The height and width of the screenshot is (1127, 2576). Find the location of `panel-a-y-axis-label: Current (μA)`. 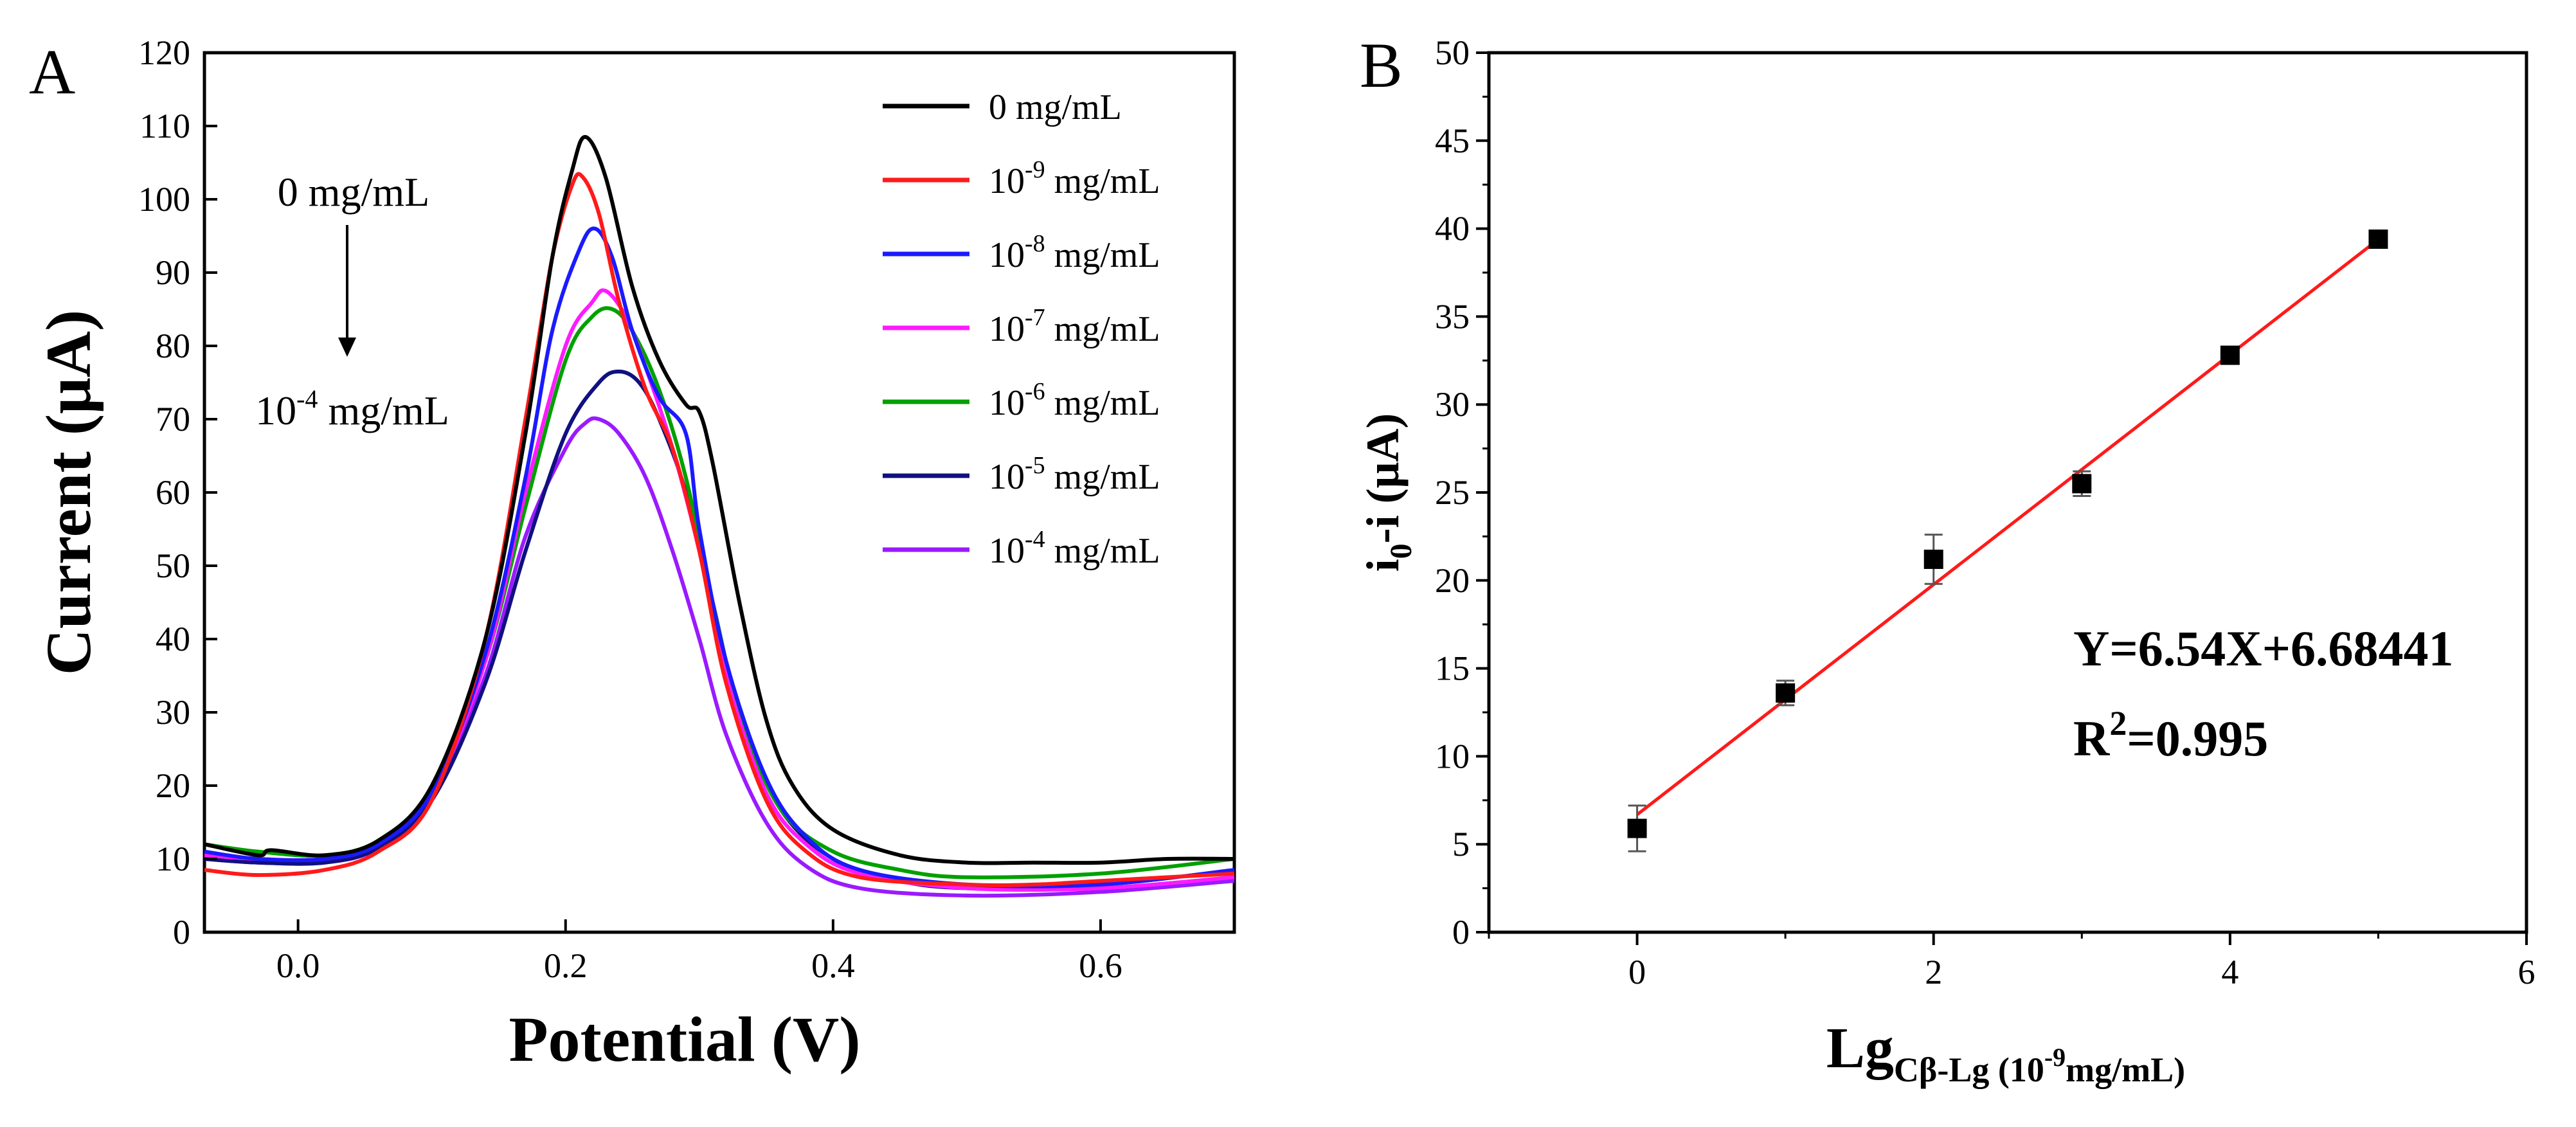

panel-a-y-axis-label: Current (μA) is located at coordinates (68, 493).